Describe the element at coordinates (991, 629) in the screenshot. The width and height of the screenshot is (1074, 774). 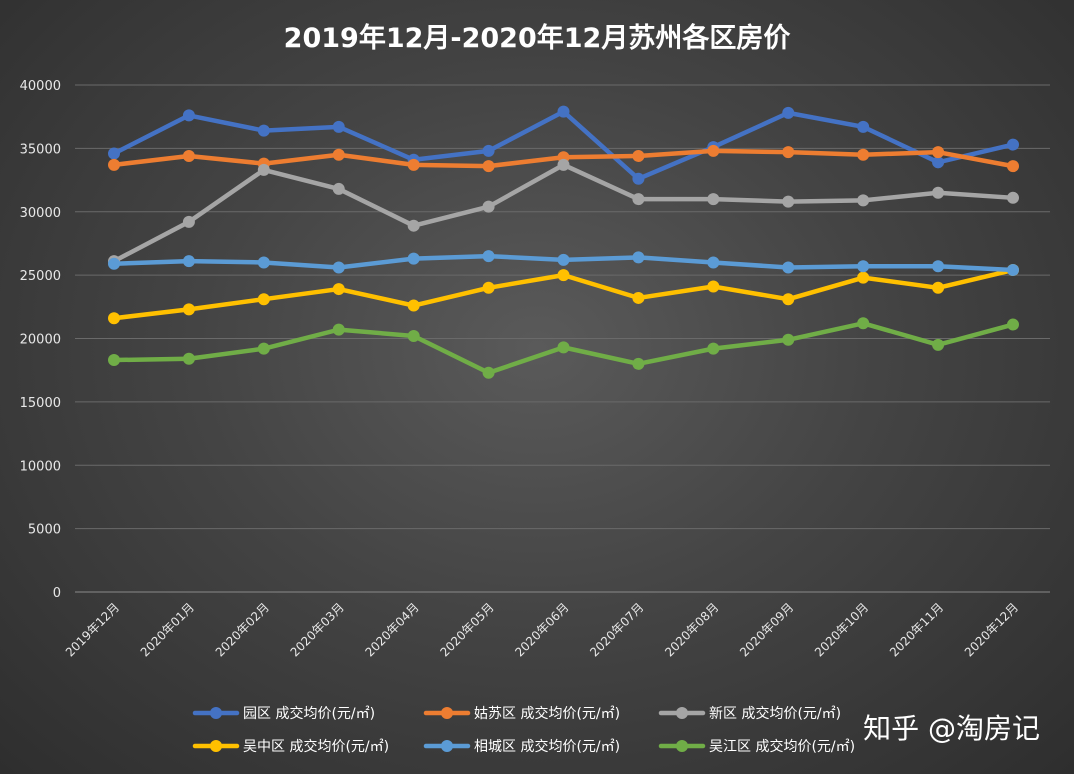
I see `x-tick-label: 2020年12月` at that location.